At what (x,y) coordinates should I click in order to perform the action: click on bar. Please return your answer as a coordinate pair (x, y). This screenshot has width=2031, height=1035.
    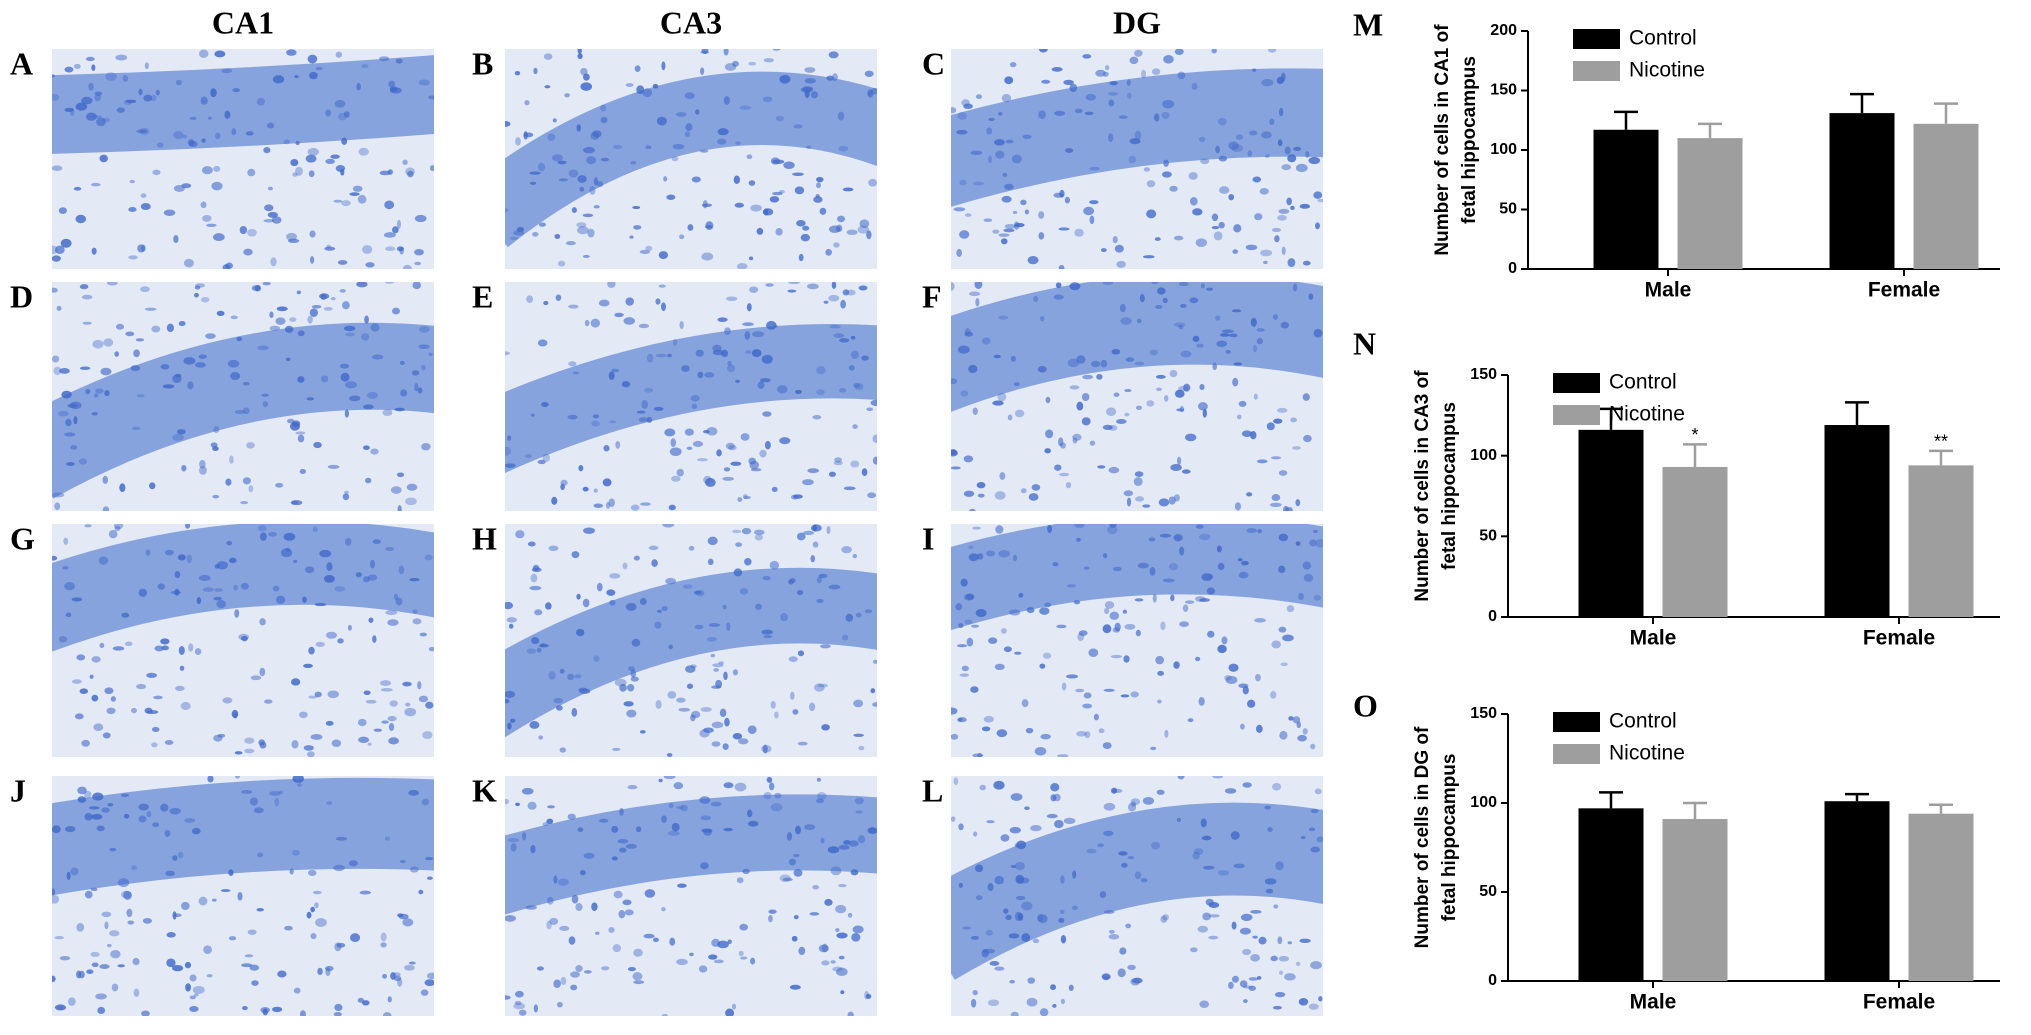
    Looking at the image, I should click on (1941, 541).